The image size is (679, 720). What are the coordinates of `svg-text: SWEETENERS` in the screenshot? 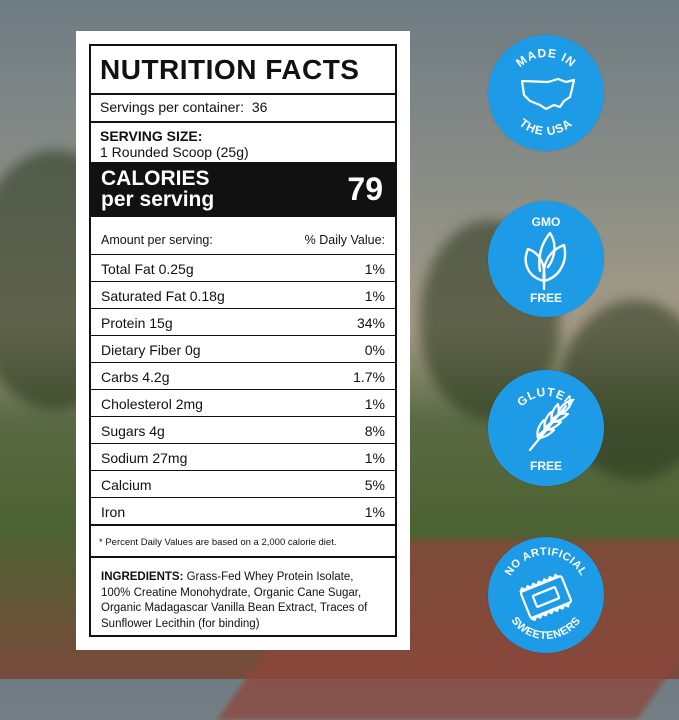 It's located at (546, 628).